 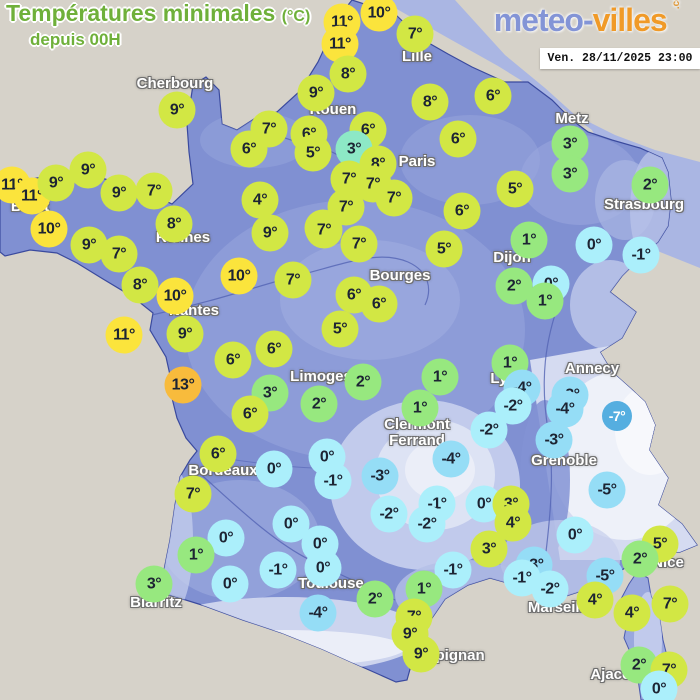 I want to click on city-label-limoges: Limoges, so click(x=321, y=376).